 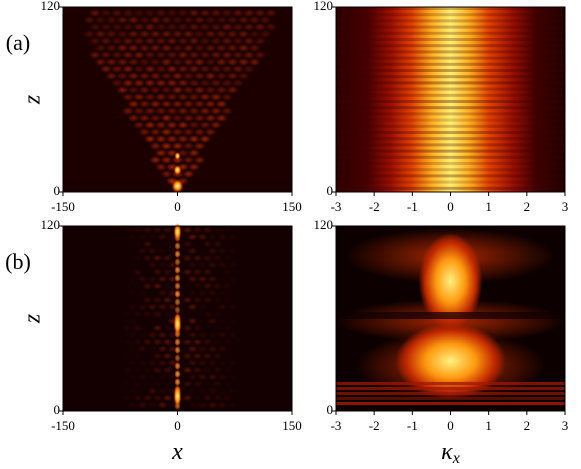 I want to click on x-tick-label: 150, so click(x=292, y=425).